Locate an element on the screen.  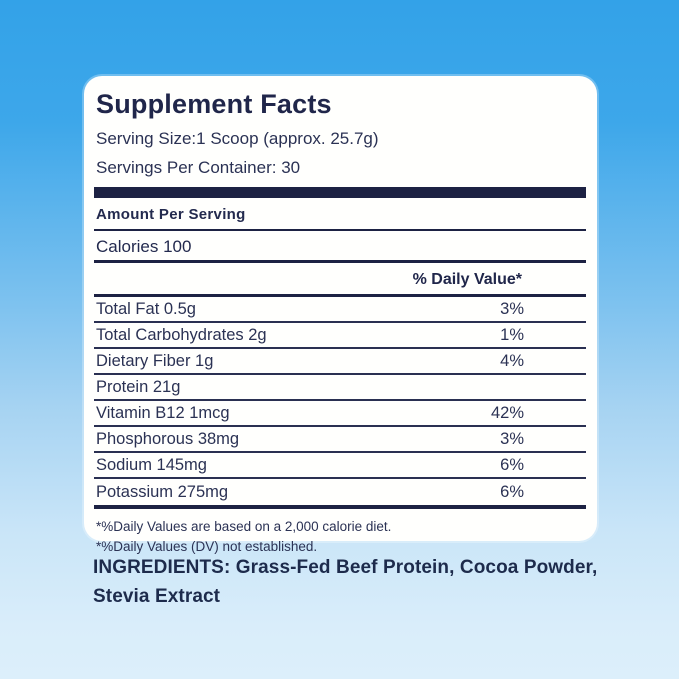
amount-per-serving-heading: Amount Per Serving is located at coordinates (340, 214).